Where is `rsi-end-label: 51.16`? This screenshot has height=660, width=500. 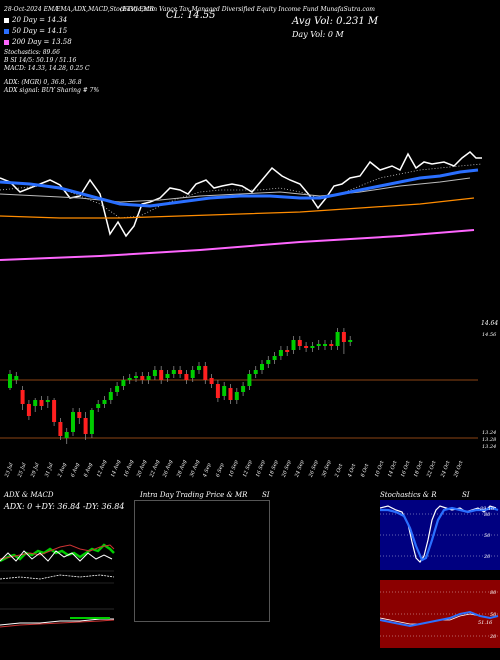
rsi-end-label: 51.16 is located at coordinates (485, 623).